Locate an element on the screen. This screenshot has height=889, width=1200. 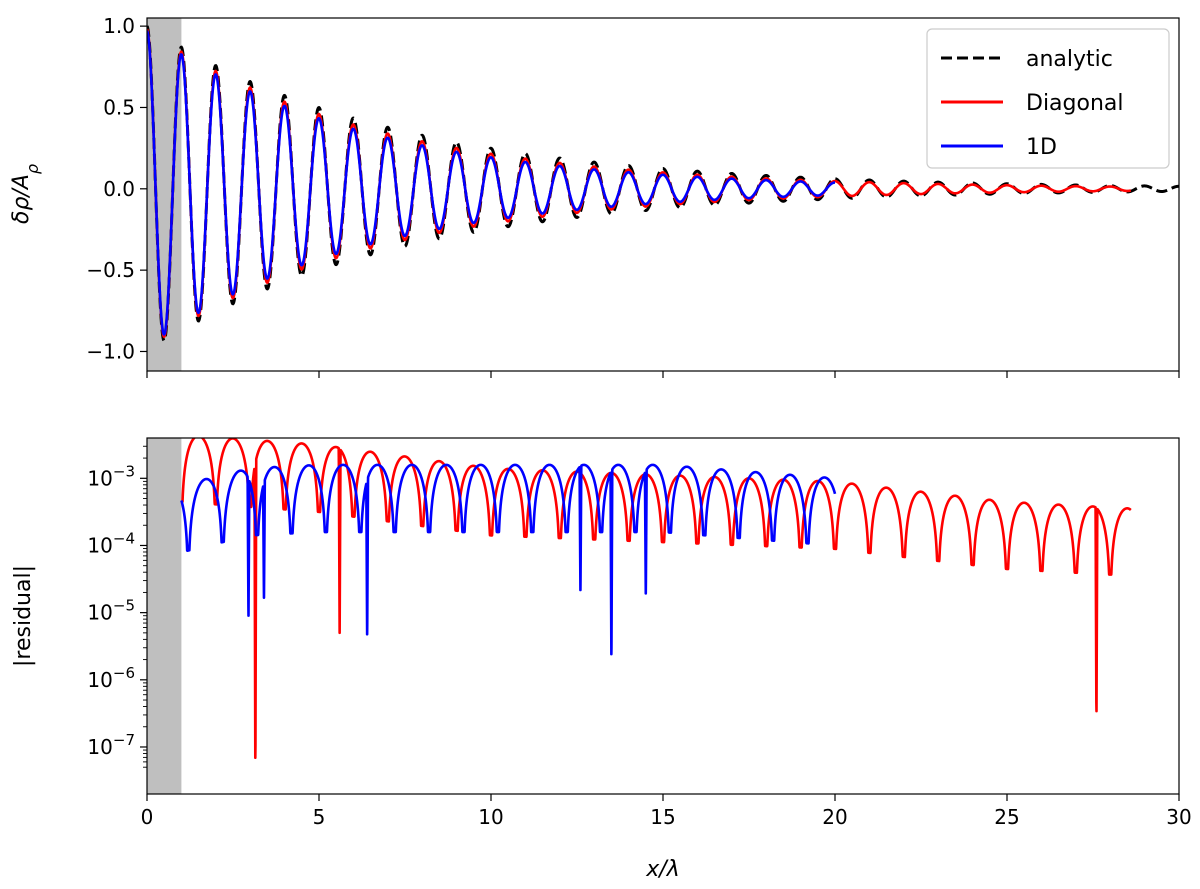
bottom-y-tick-label: 10⁻³ is located at coordinates (111, 476).